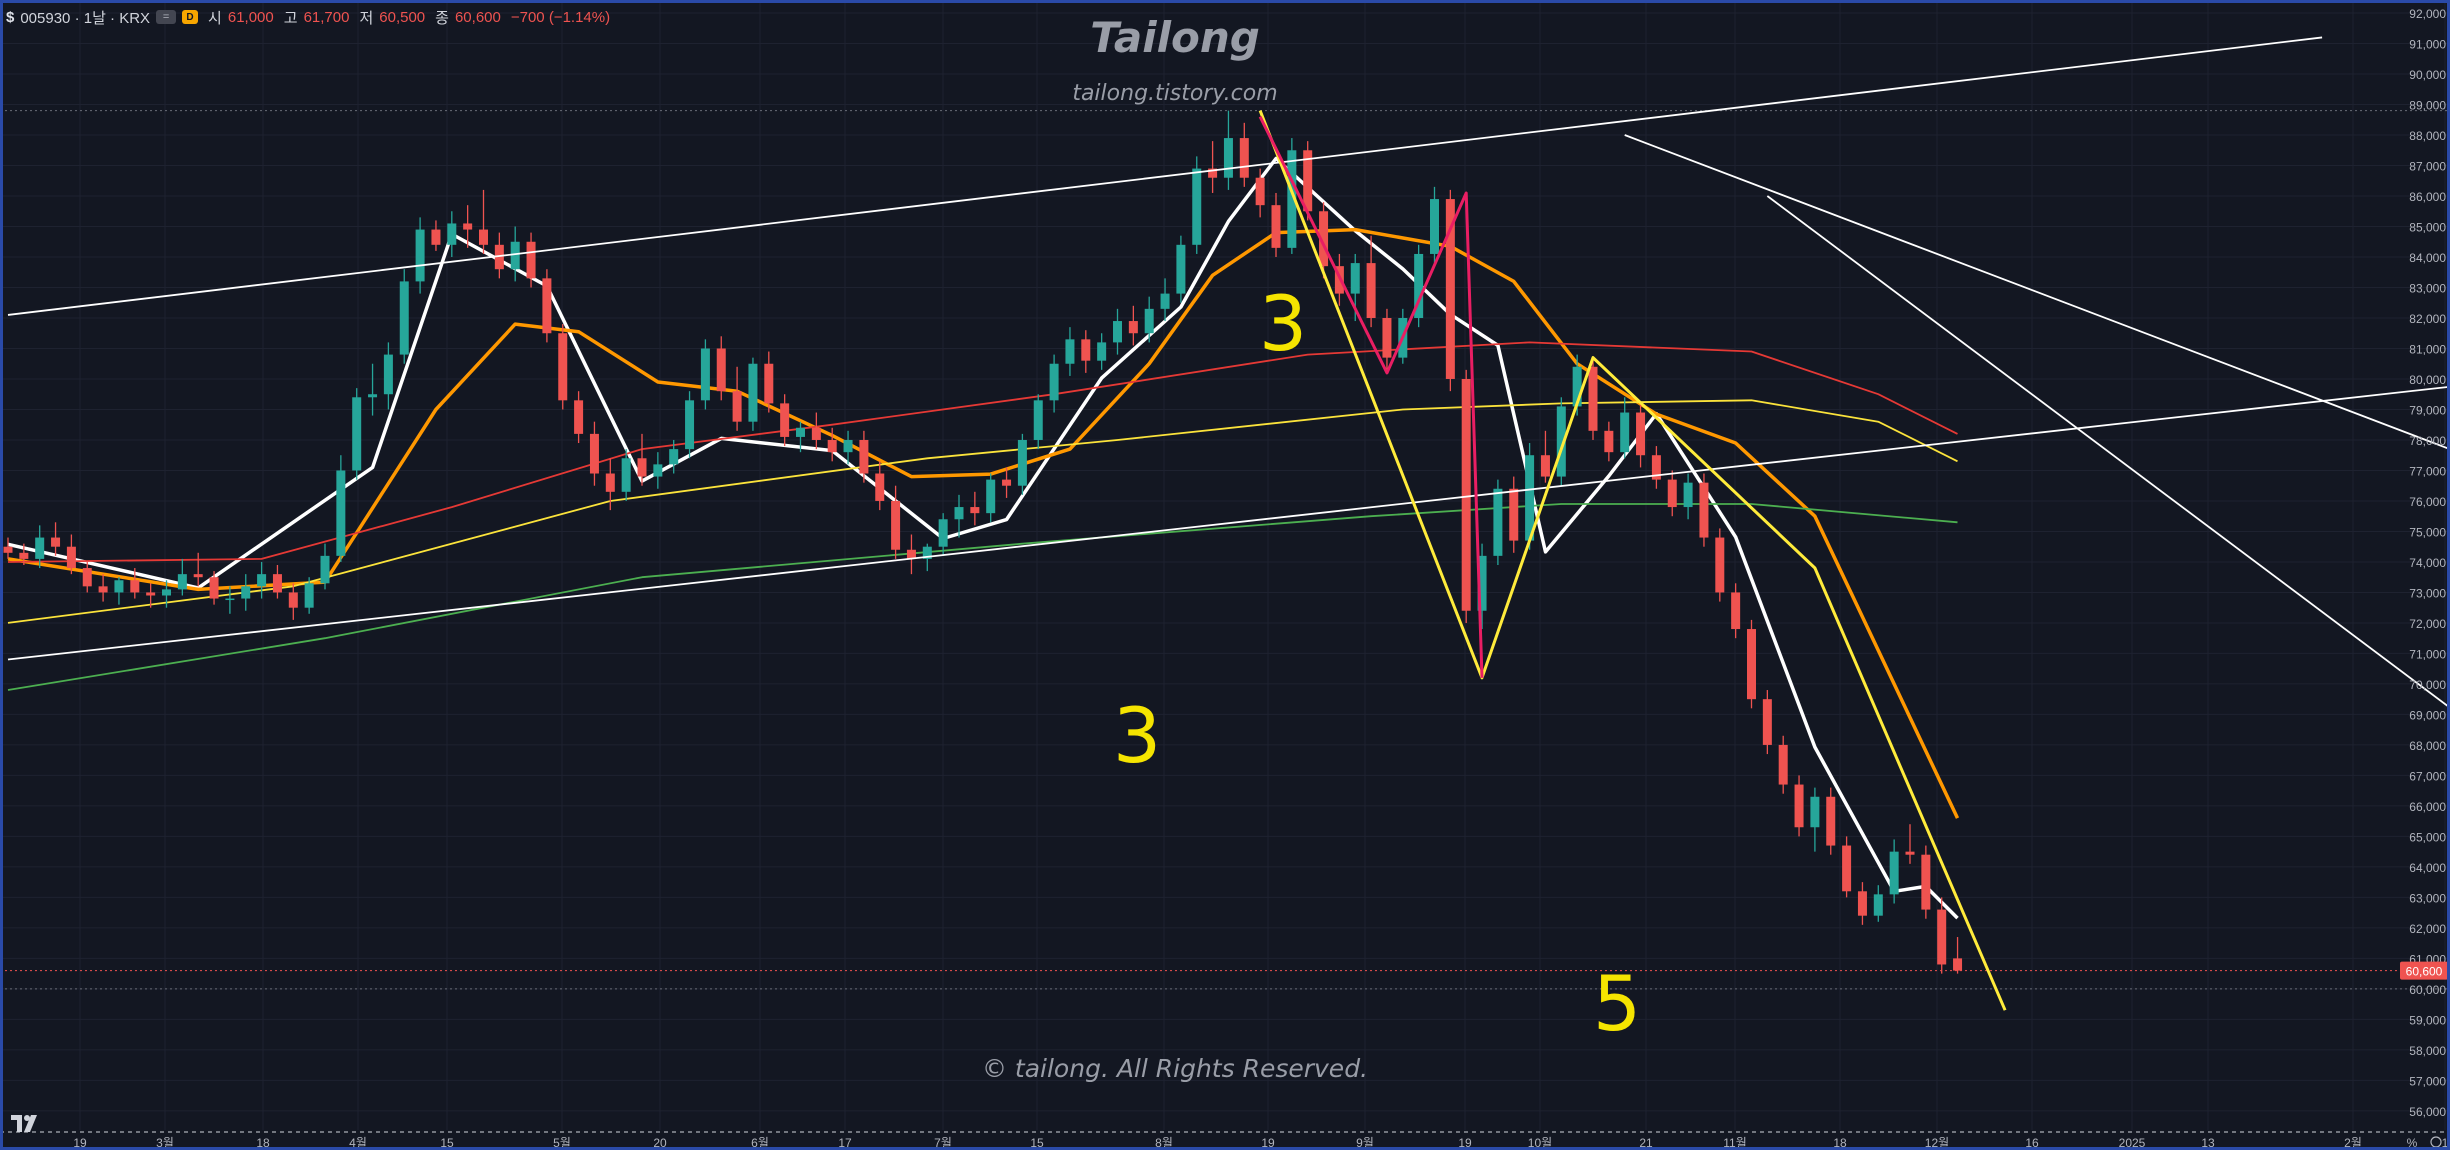 The height and width of the screenshot is (1150, 2450). I want to click on x-tick-label: 8월, so click(1164, 1143).